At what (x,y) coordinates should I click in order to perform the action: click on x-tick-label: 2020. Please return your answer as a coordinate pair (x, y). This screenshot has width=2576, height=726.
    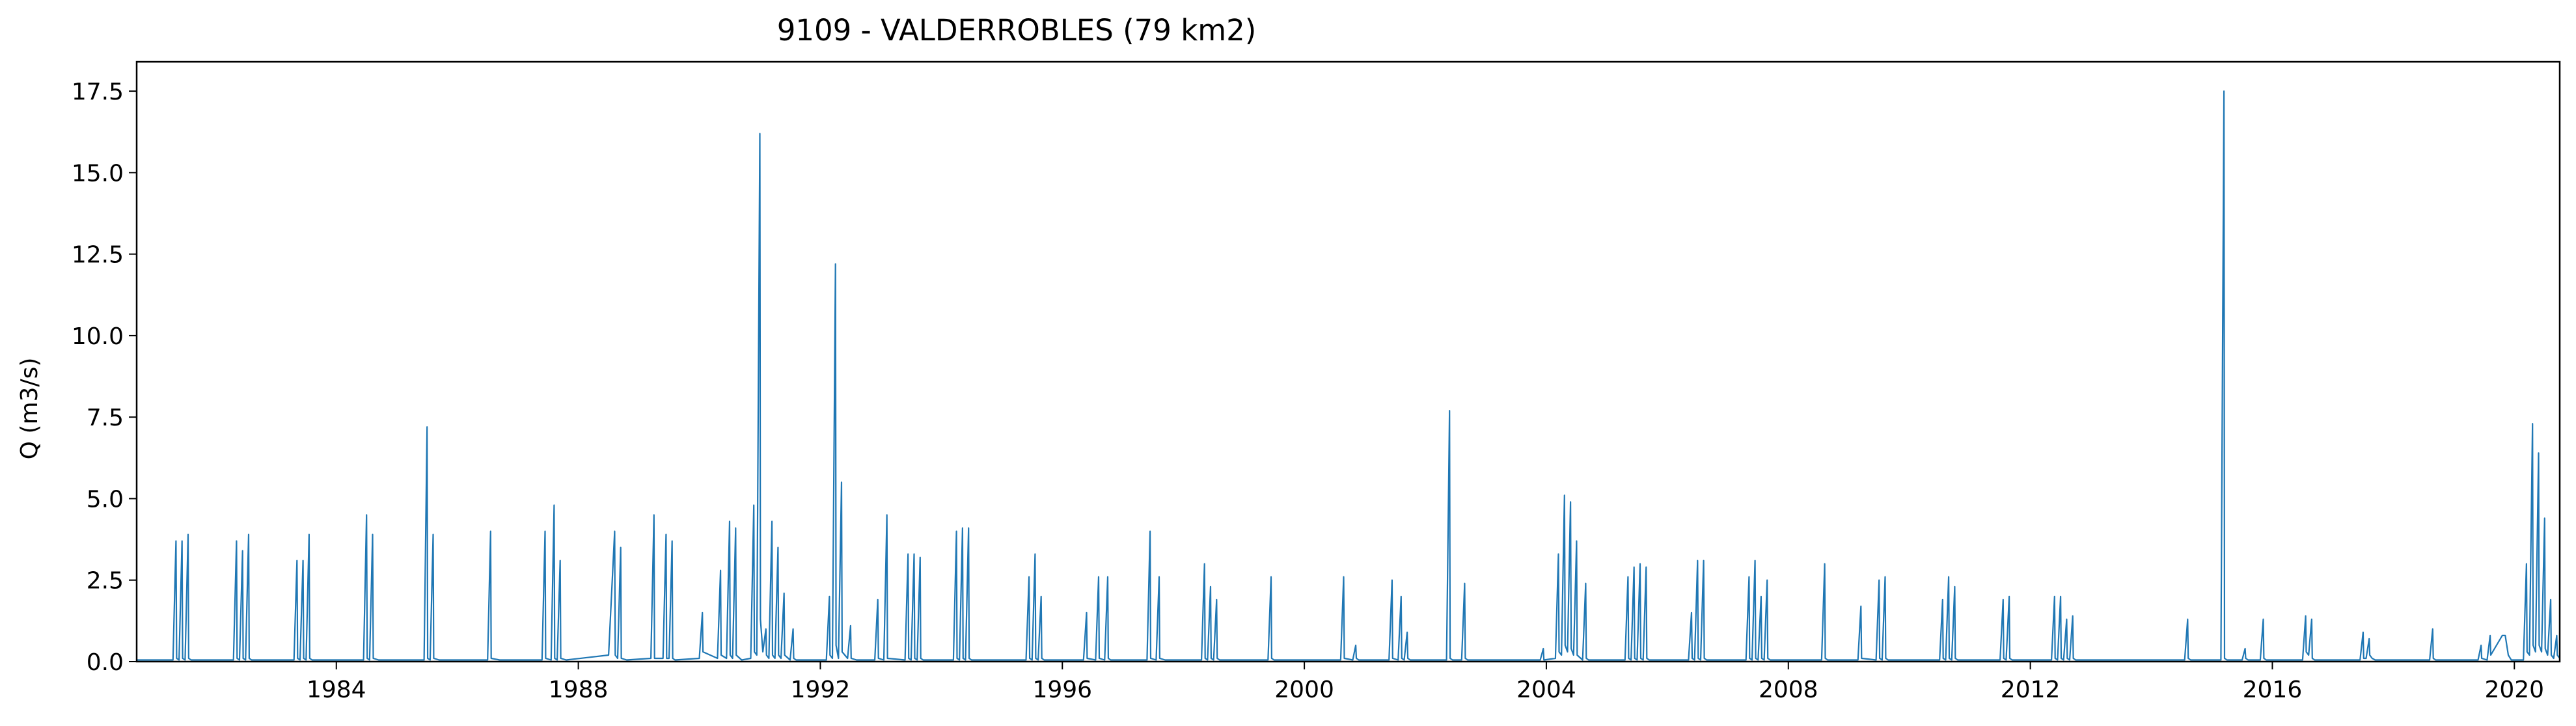
    Looking at the image, I should click on (2514, 690).